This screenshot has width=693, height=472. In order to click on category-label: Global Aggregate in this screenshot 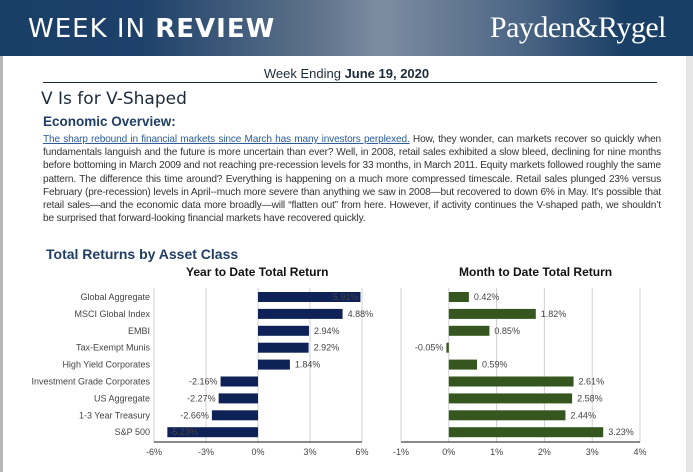, I will do `click(115, 297)`.